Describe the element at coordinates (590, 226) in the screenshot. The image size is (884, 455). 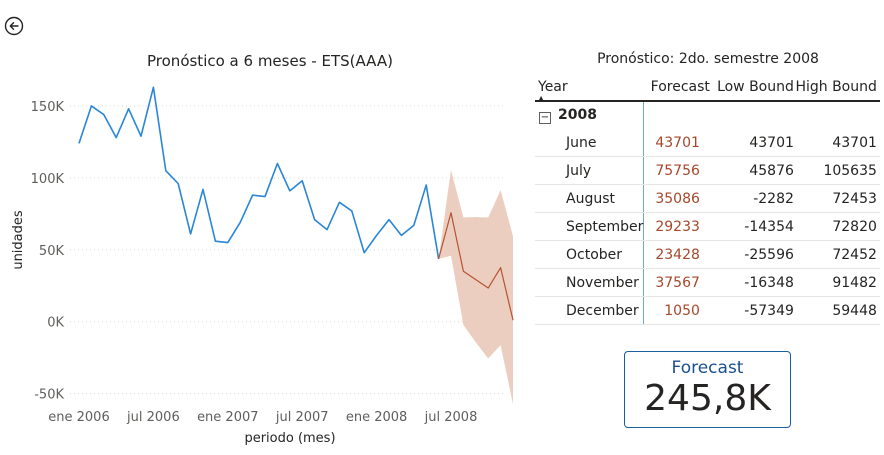
I see `month-cell: September` at that location.